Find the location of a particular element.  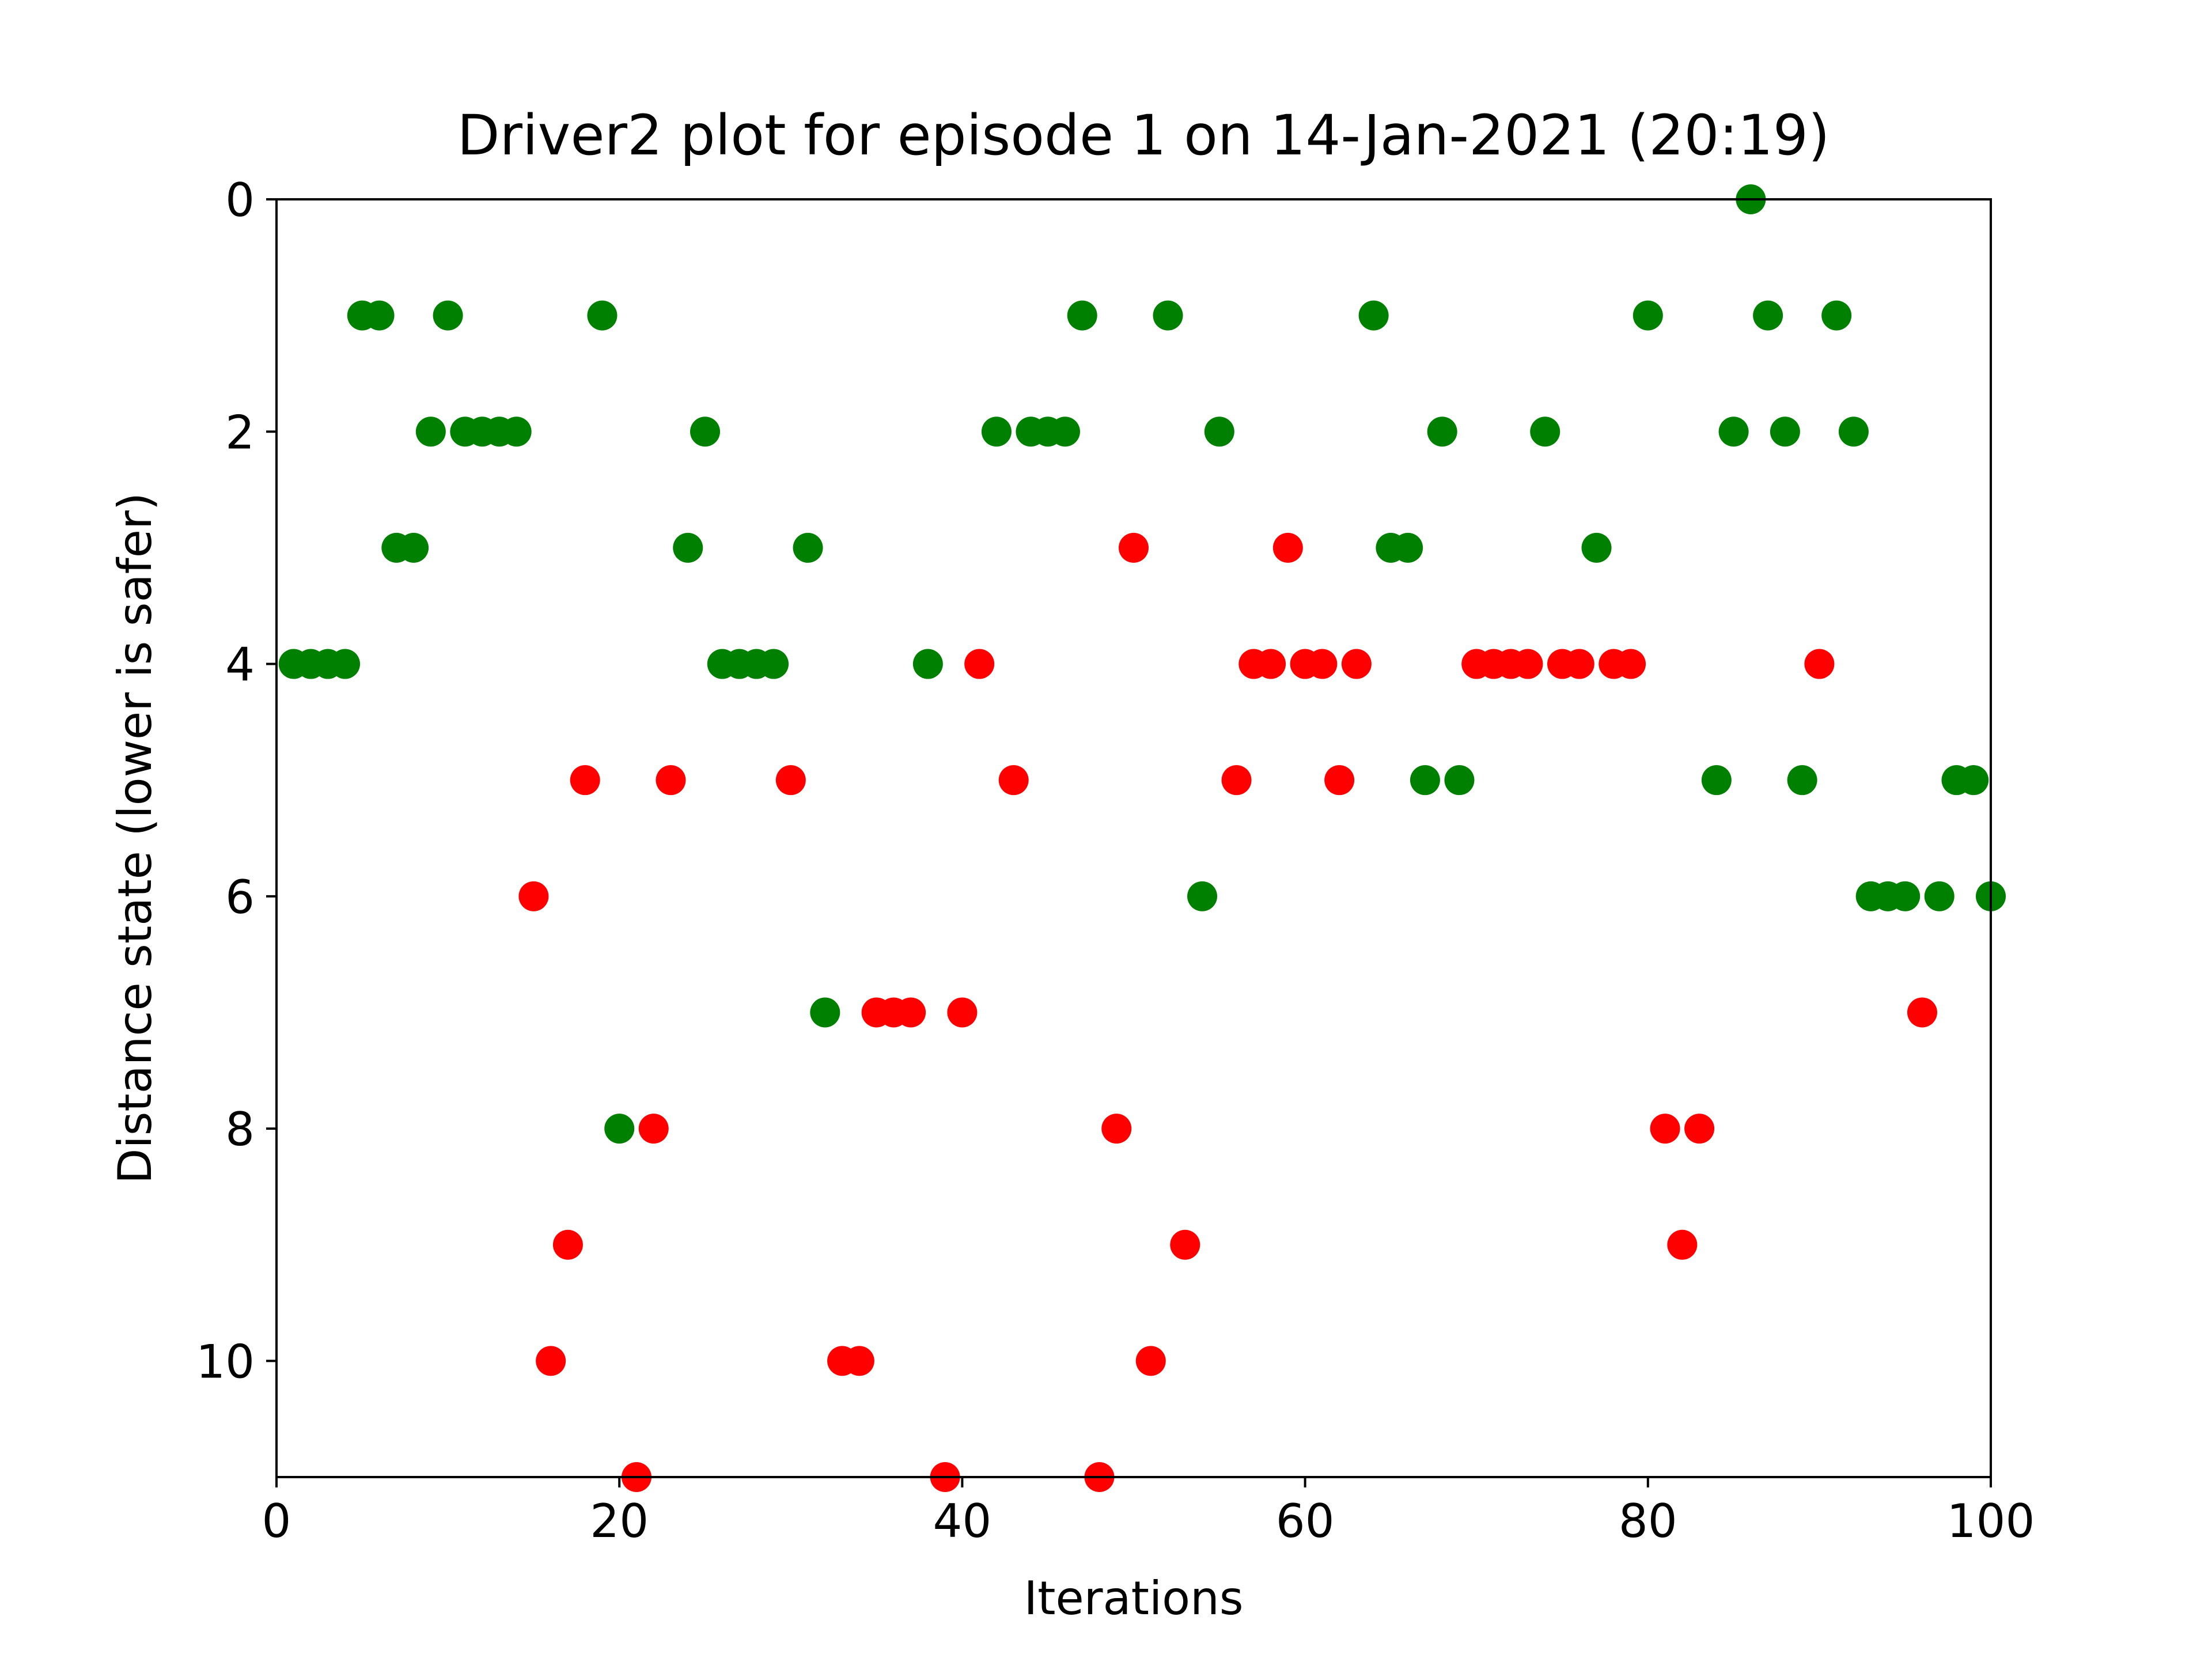

y-tick-label: 6 is located at coordinates (240, 897).